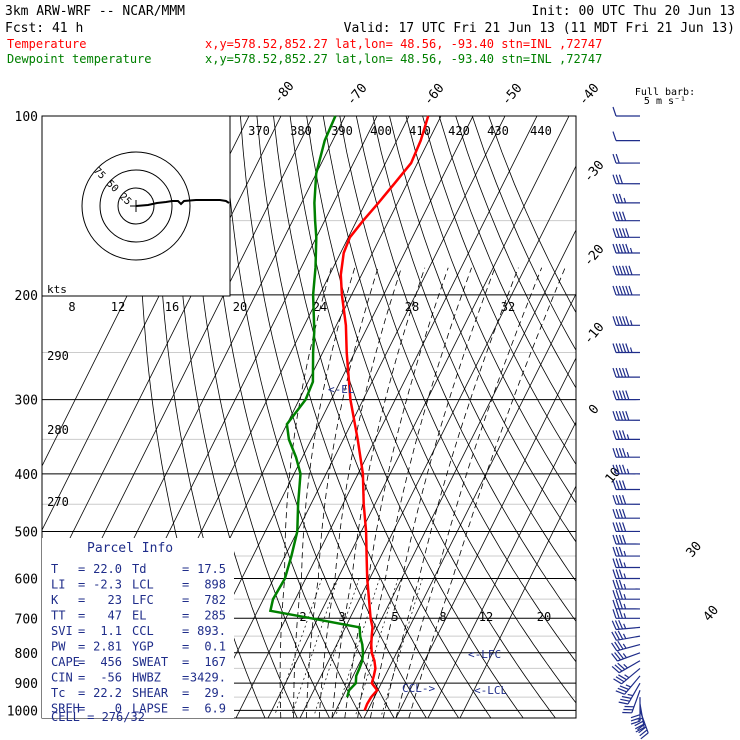 This screenshot has width=740, height=740. Describe the element at coordinates (508, 307) in the screenshot. I see `mixing-ratio-label: 32` at that location.